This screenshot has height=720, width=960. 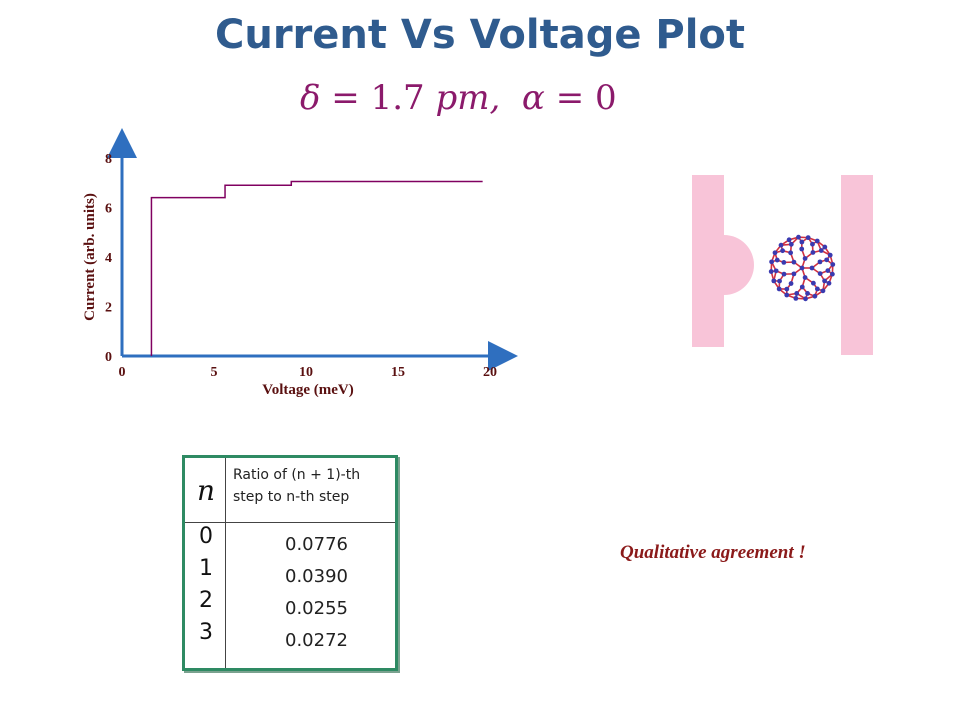 I want to click on x-tick-label: 10, so click(x=306, y=372).